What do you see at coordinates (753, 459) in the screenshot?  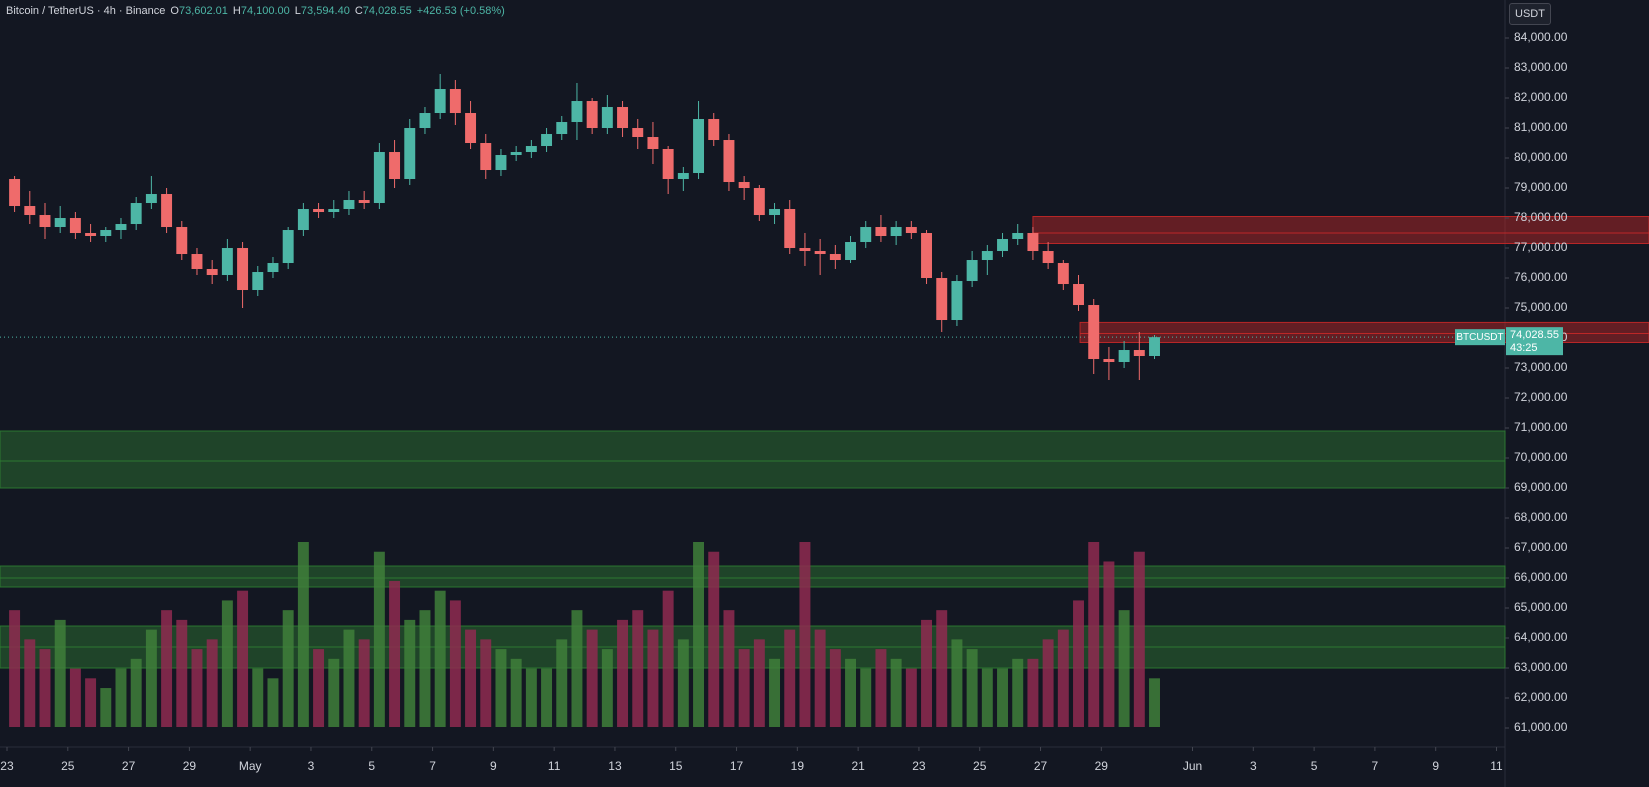 I see `zone` at bounding box center [753, 459].